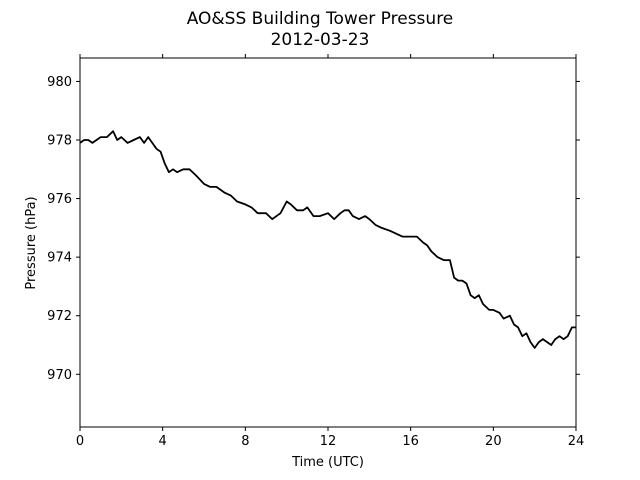  What do you see at coordinates (59, 316) in the screenshot?
I see `y-tick-label: 972` at bounding box center [59, 316].